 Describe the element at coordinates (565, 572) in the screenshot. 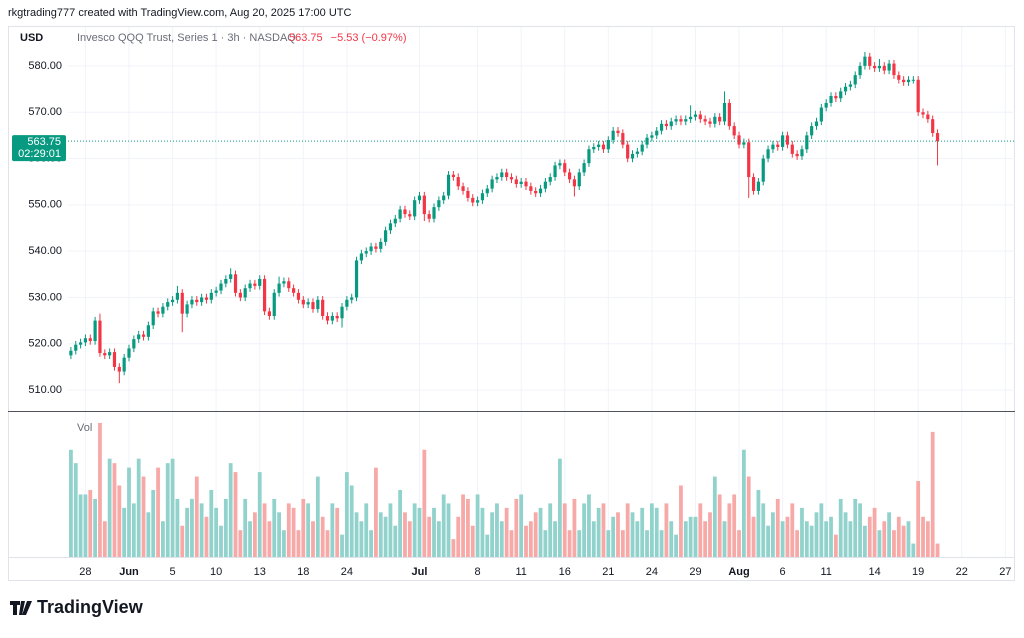

I see `x-tick-label: 16` at that location.